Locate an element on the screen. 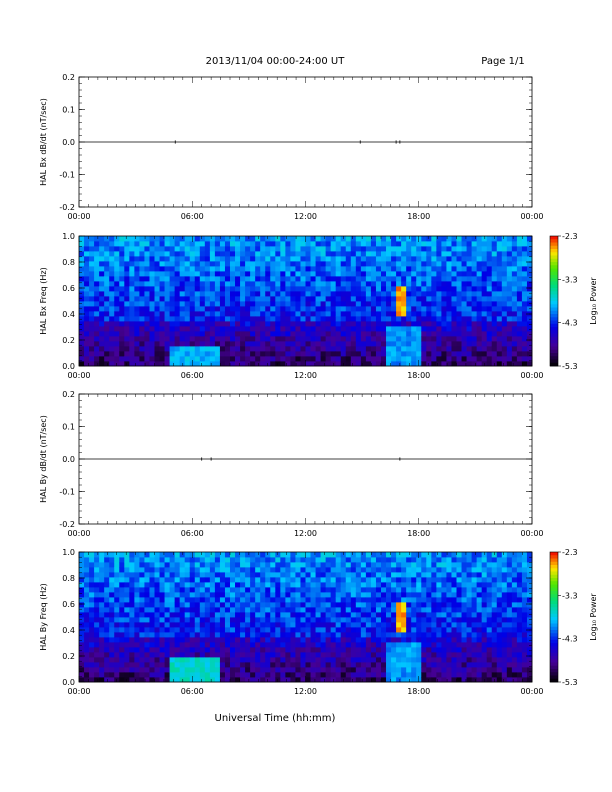 This screenshot has height=792, width=612. x-tick-label: 12:00 is located at coordinates (305, 216).